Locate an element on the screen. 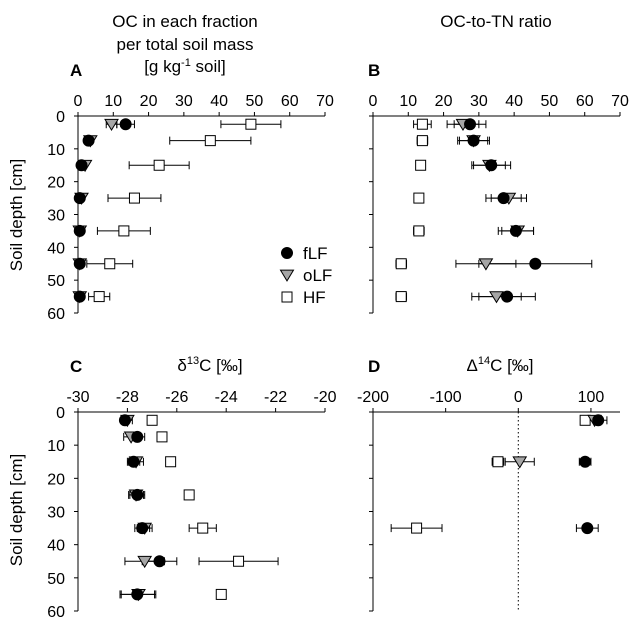 The image size is (636, 625). title-a-line1: OC in each fraction is located at coordinates (185, 21).